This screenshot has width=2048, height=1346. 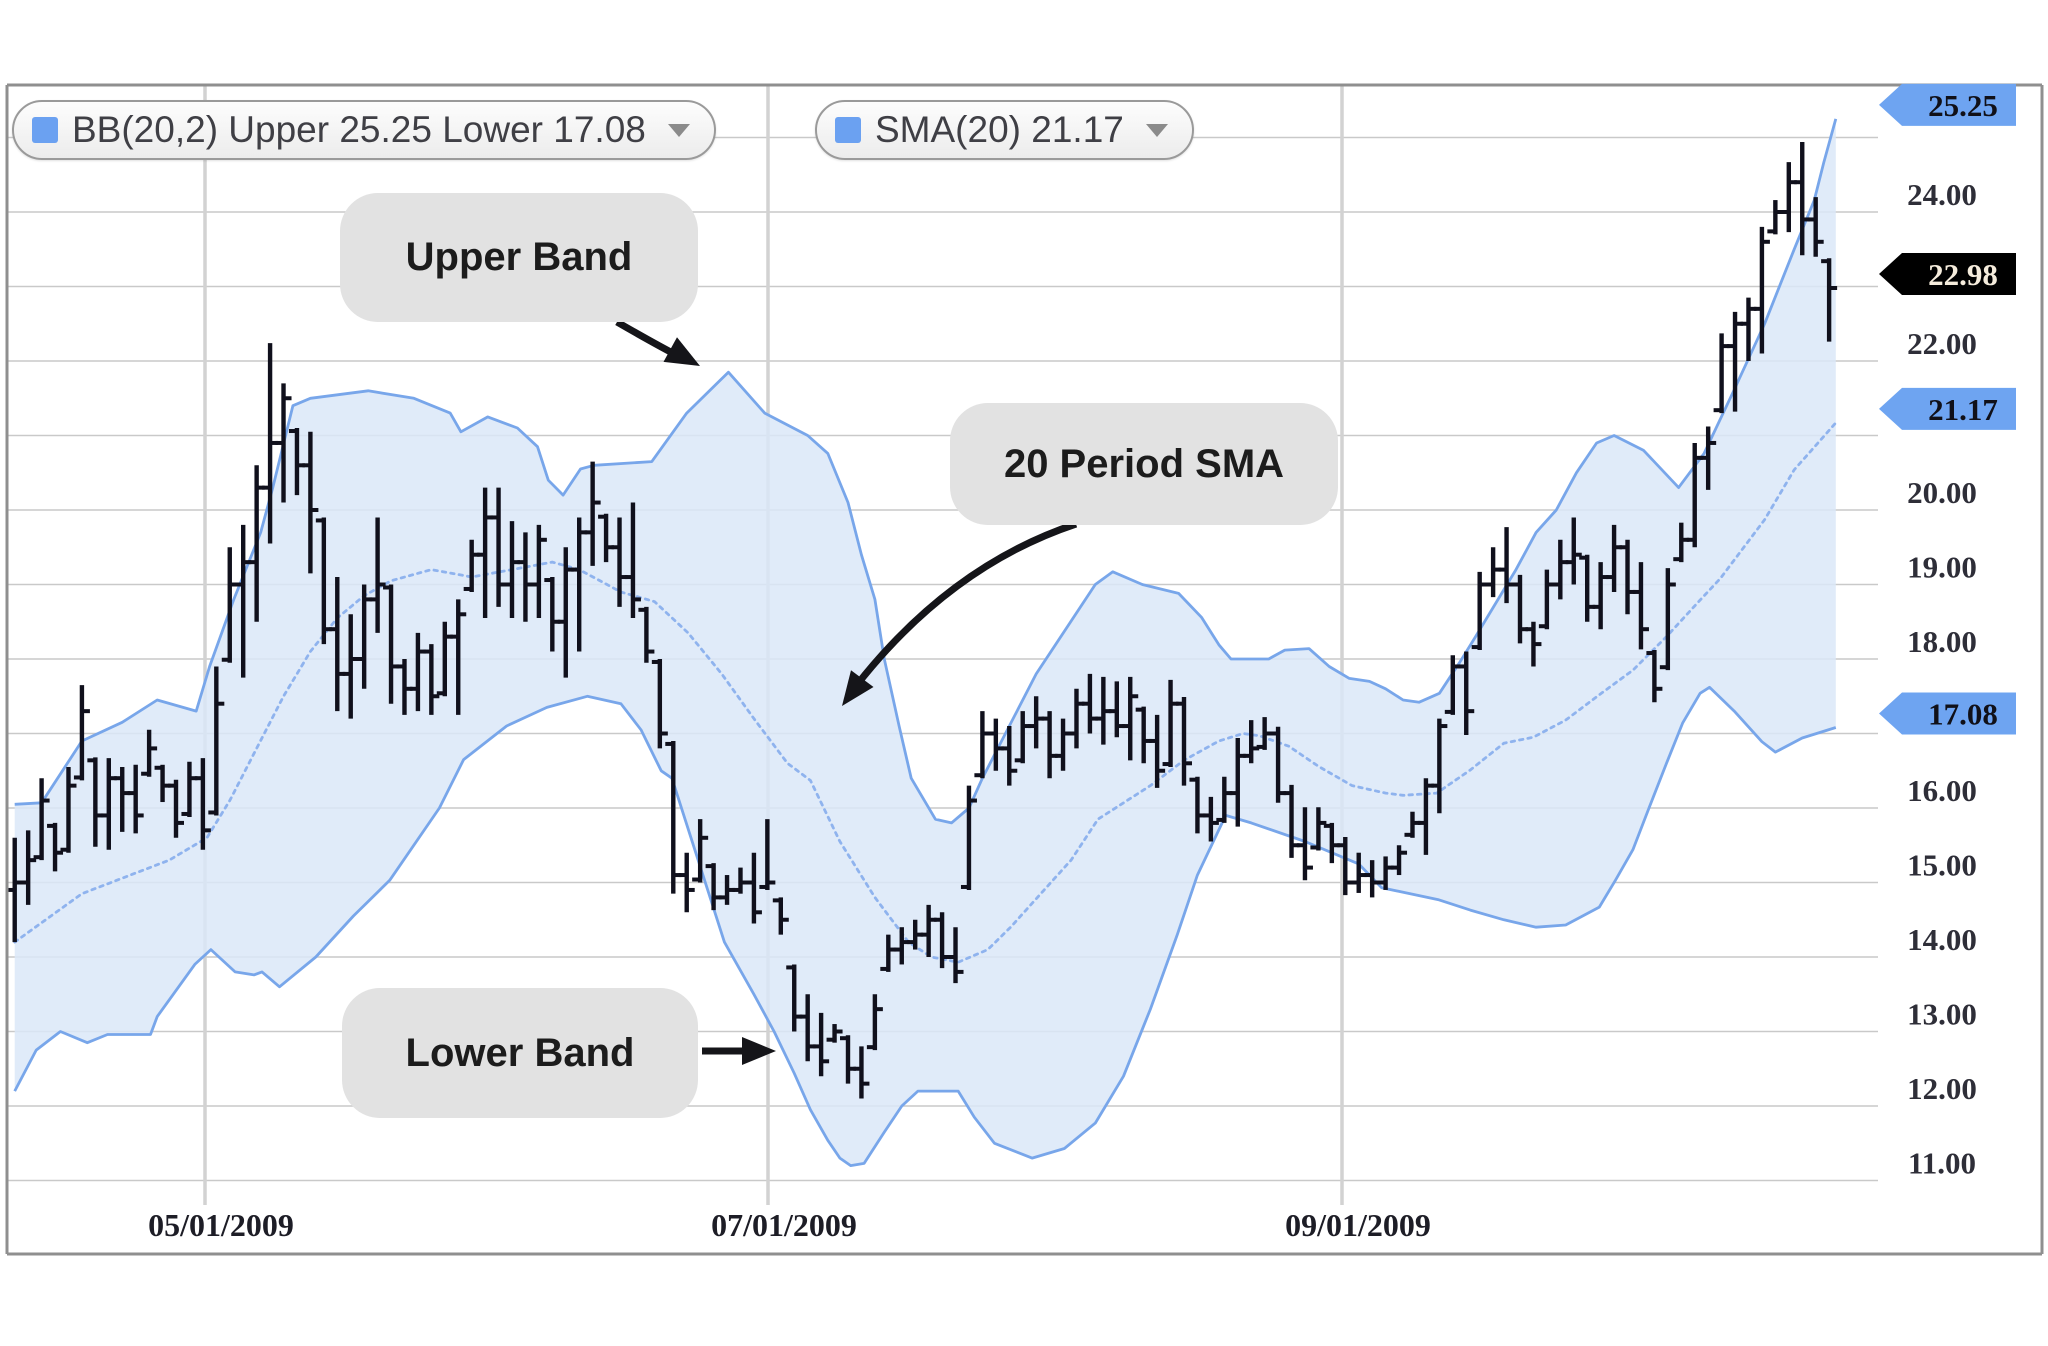 I want to click on sma-annotation: 20 Period SMA, so click(x=1144, y=464).